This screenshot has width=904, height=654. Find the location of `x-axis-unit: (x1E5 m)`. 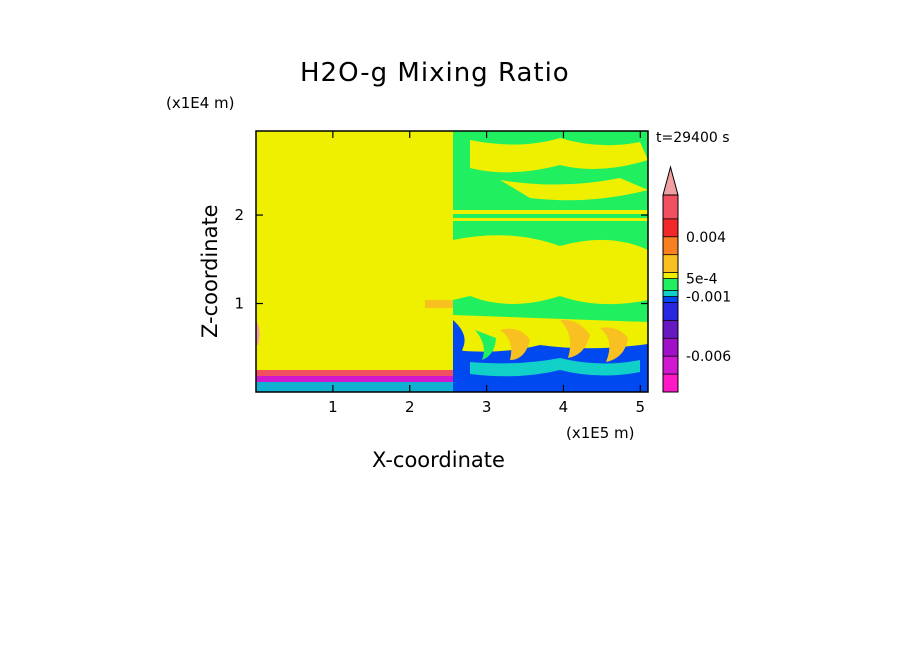

x-axis-unit: (x1E5 m) is located at coordinates (600, 433).